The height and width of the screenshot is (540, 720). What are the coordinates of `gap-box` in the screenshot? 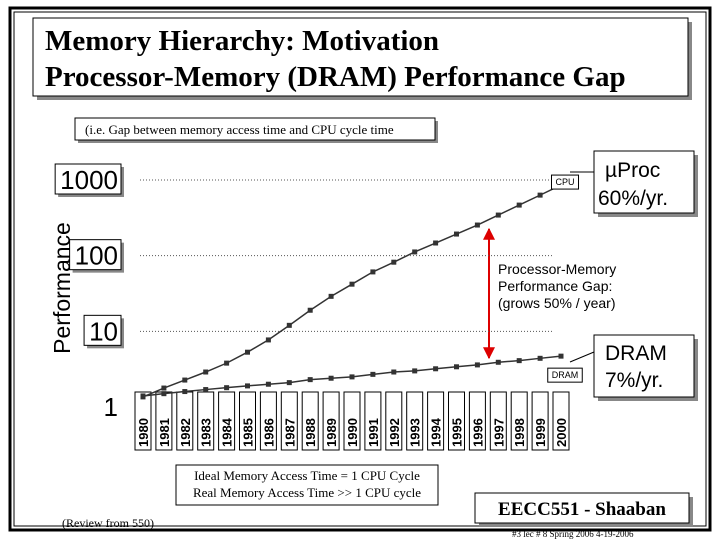 It's located at (576, 285).